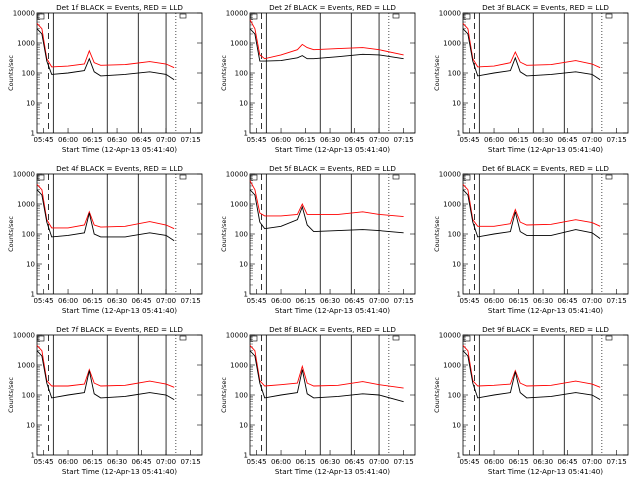 Image resolution: width=640 pixels, height=480 pixels. I want to click on chart-title: Det 4f BLACK = Events, RED = LLD, so click(119, 168).